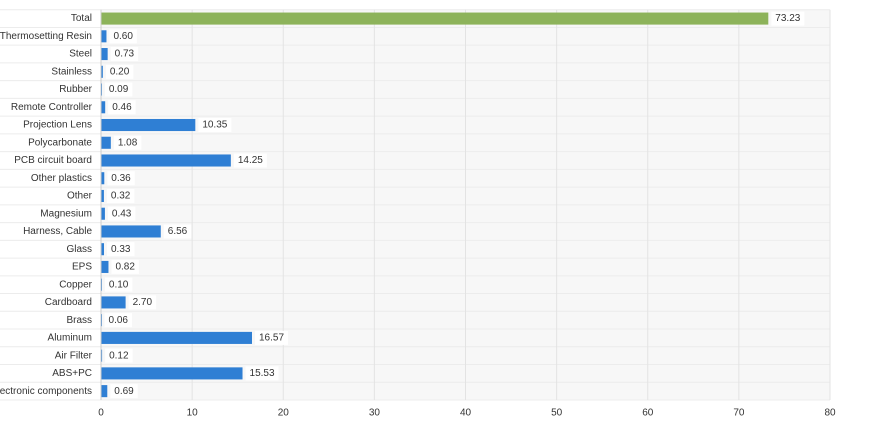 The width and height of the screenshot is (869, 425). What do you see at coordinates (75, 284) in the screenshot?
I see `y-tick-label: Copper` at bounding box center [75, 284].